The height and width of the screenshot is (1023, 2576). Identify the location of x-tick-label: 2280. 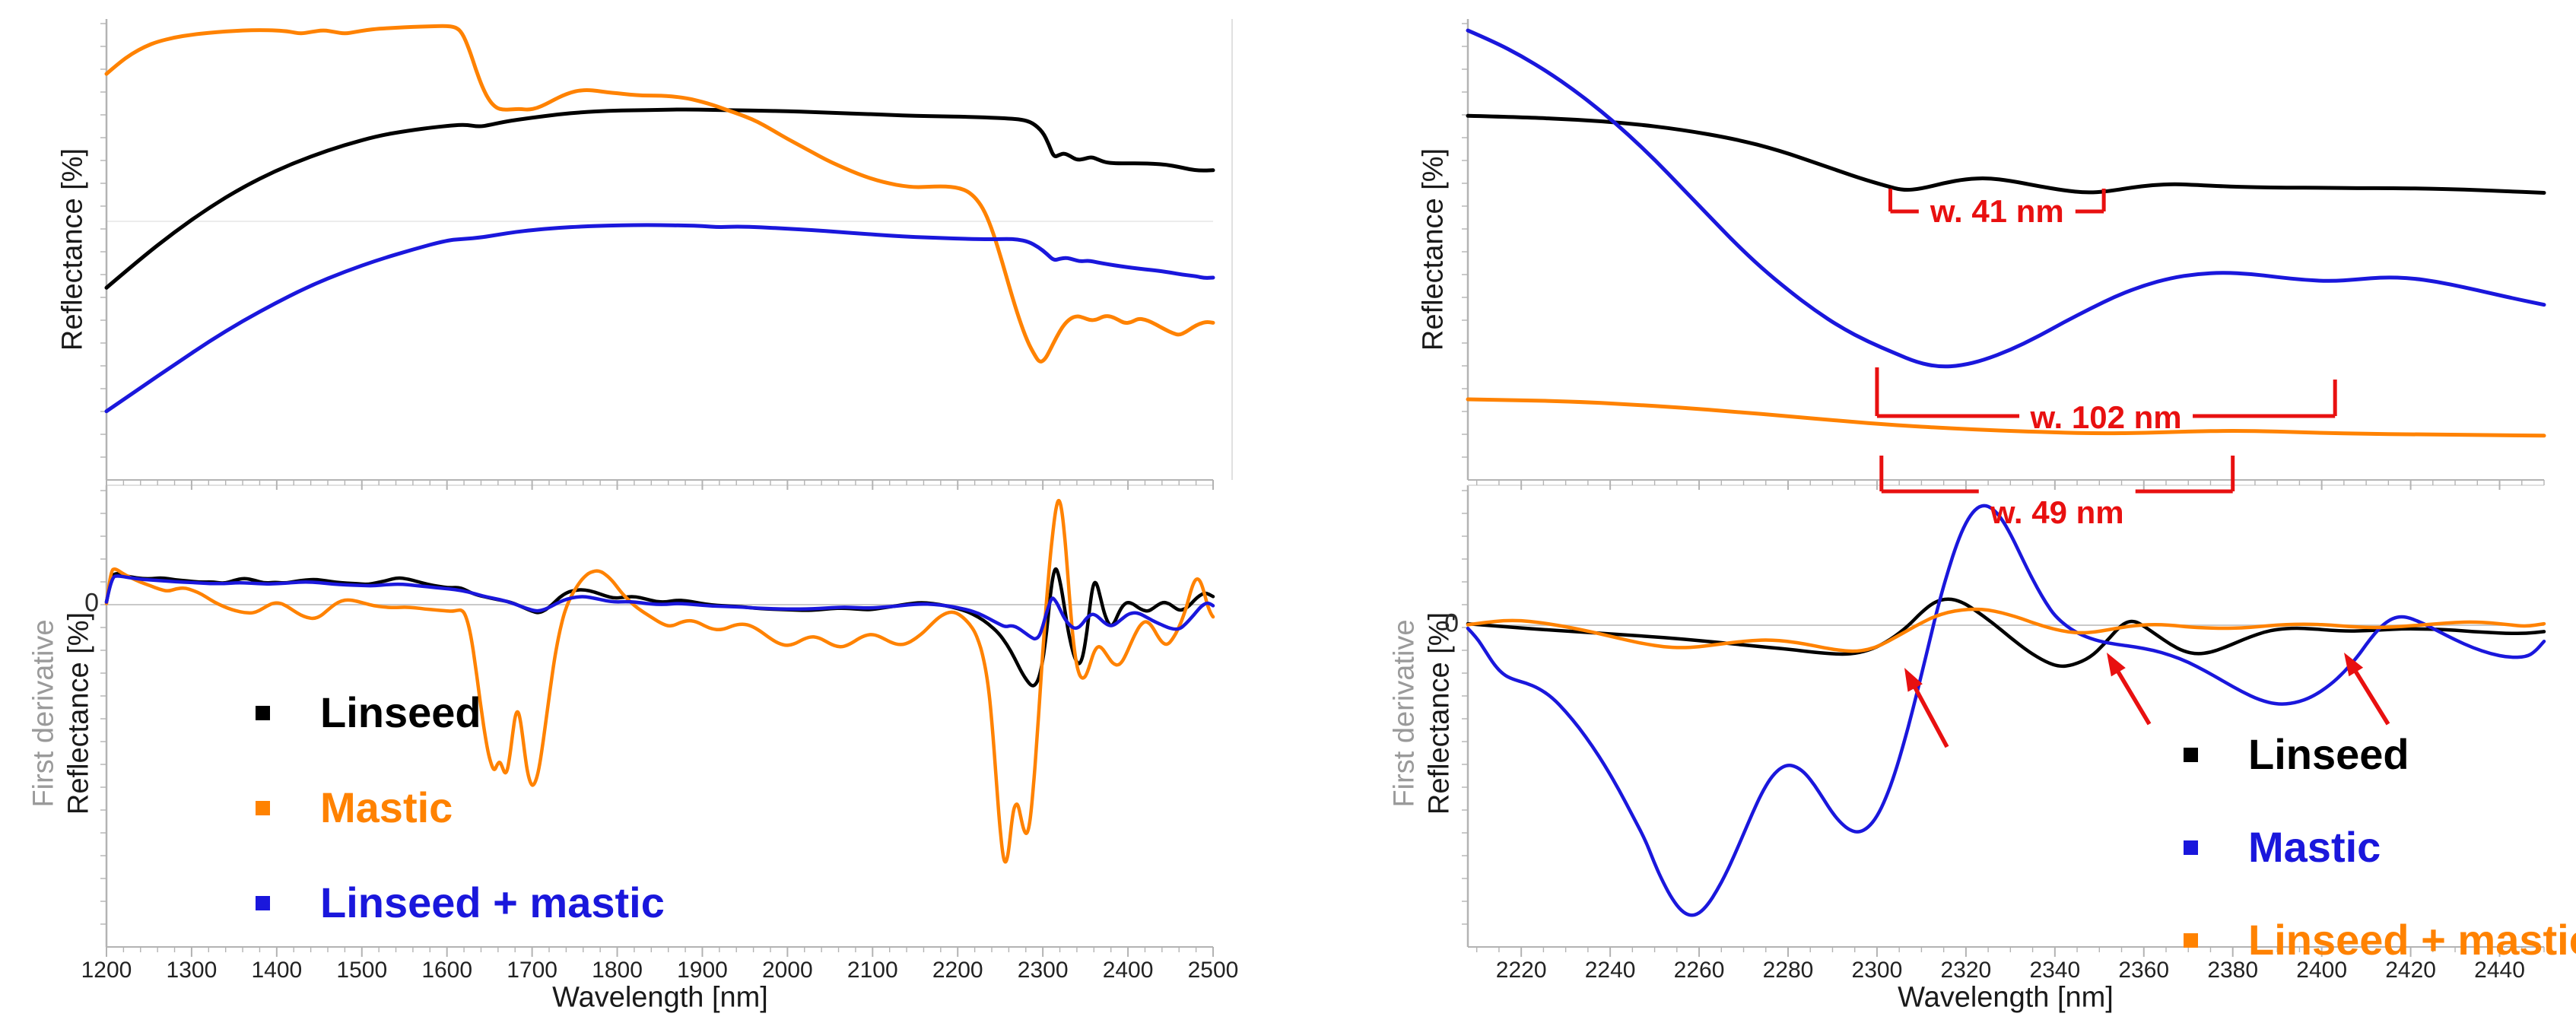
(1788, 970).